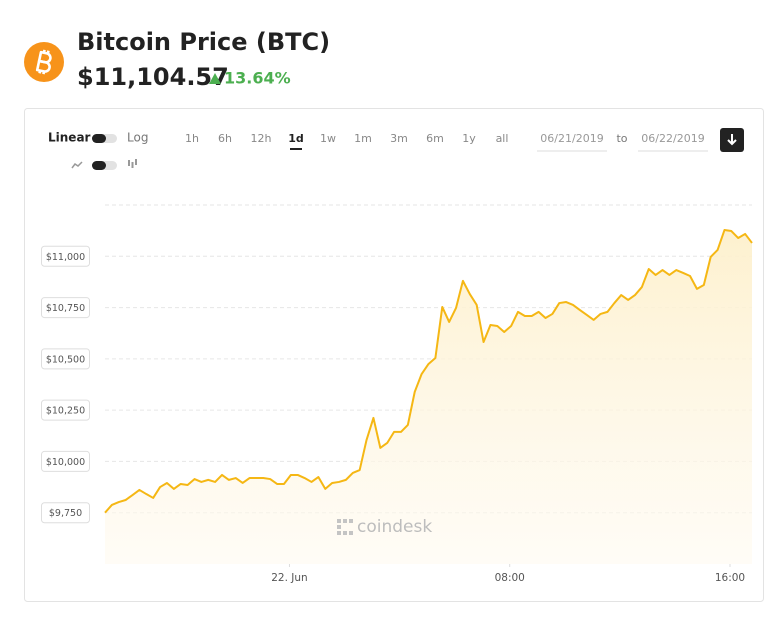  I want to click on line-icon, so click(77, 165).